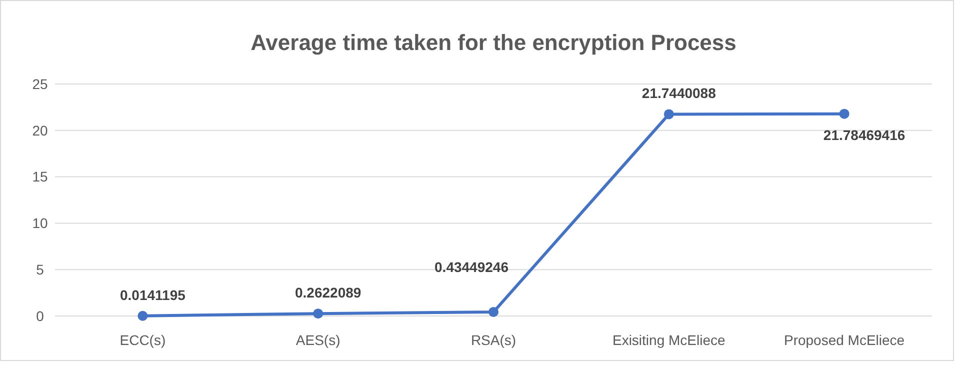  Describe the element at coordinates (471, 266) in the screenshot. I see `data-label: 0.43449246` at that location.